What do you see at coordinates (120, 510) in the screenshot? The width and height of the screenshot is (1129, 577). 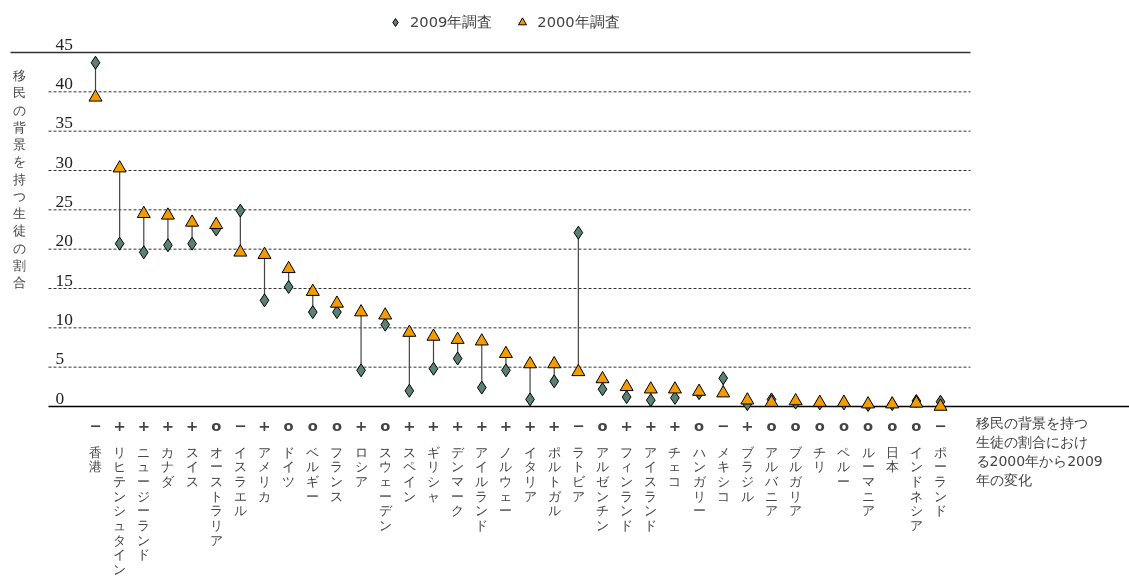 I see `category-label: リヒテンシュタイン` at bounding box center [120, 510].